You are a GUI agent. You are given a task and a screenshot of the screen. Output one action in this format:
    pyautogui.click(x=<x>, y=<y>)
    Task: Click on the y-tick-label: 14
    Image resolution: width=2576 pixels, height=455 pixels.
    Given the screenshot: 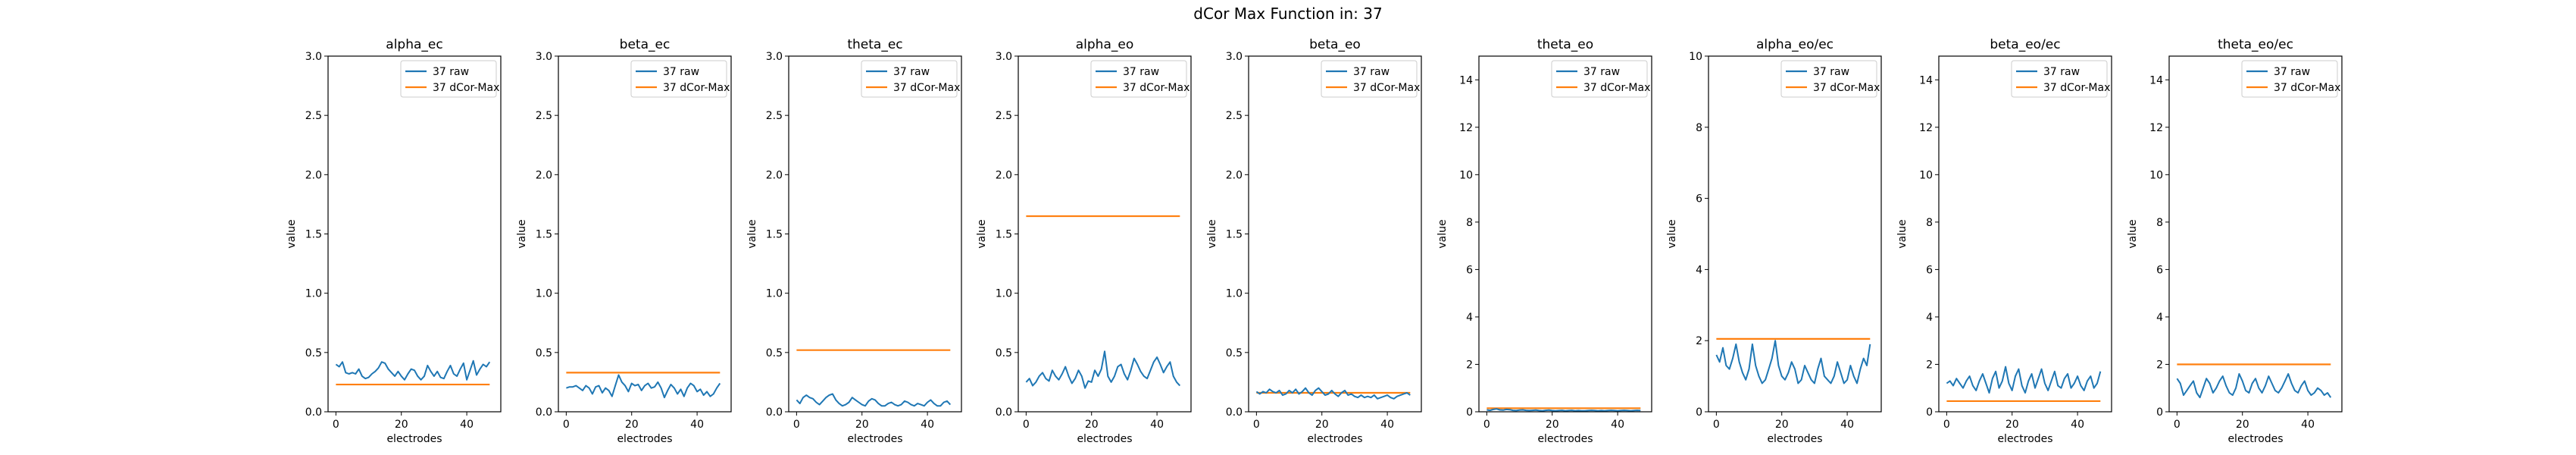 What is the action you would take?
    pyautogui.click(x=2156, y=80)
    